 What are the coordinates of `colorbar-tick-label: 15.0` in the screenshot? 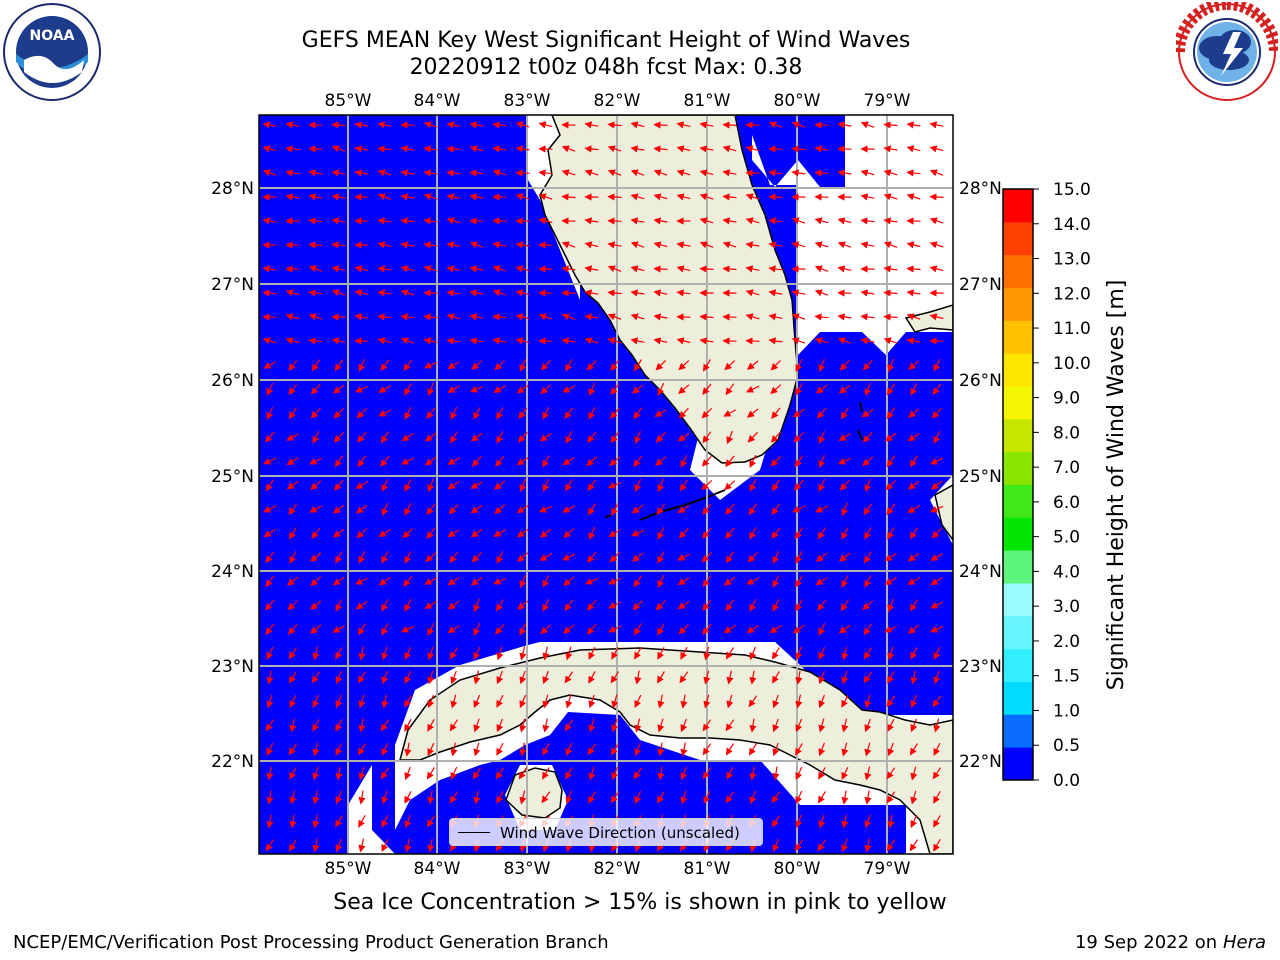 It's located at (1072, 190).